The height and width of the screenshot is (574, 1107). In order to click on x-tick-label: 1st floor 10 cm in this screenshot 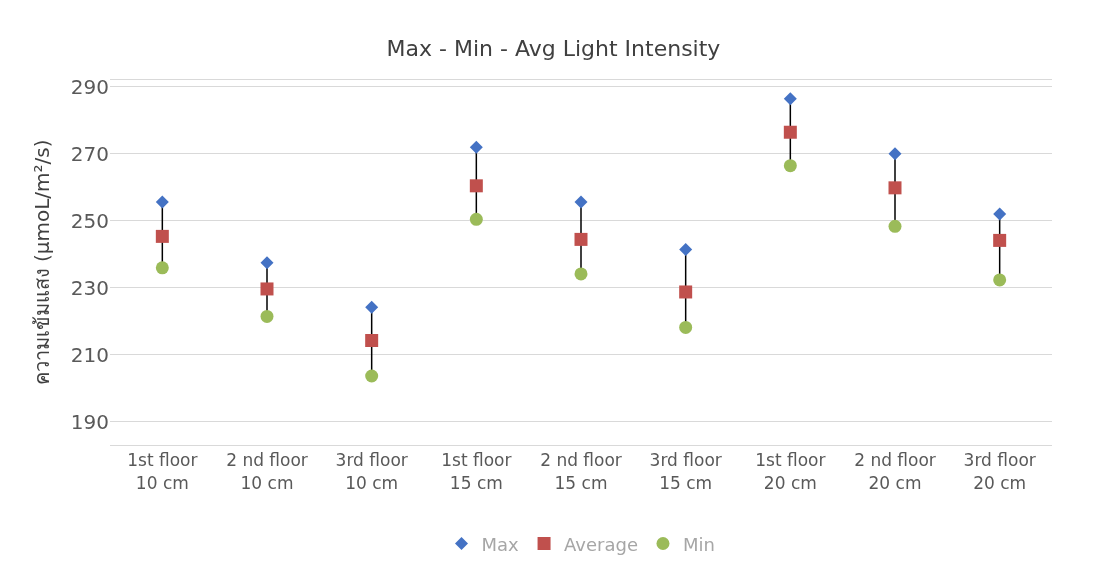, I will do `click(162, 471)`.